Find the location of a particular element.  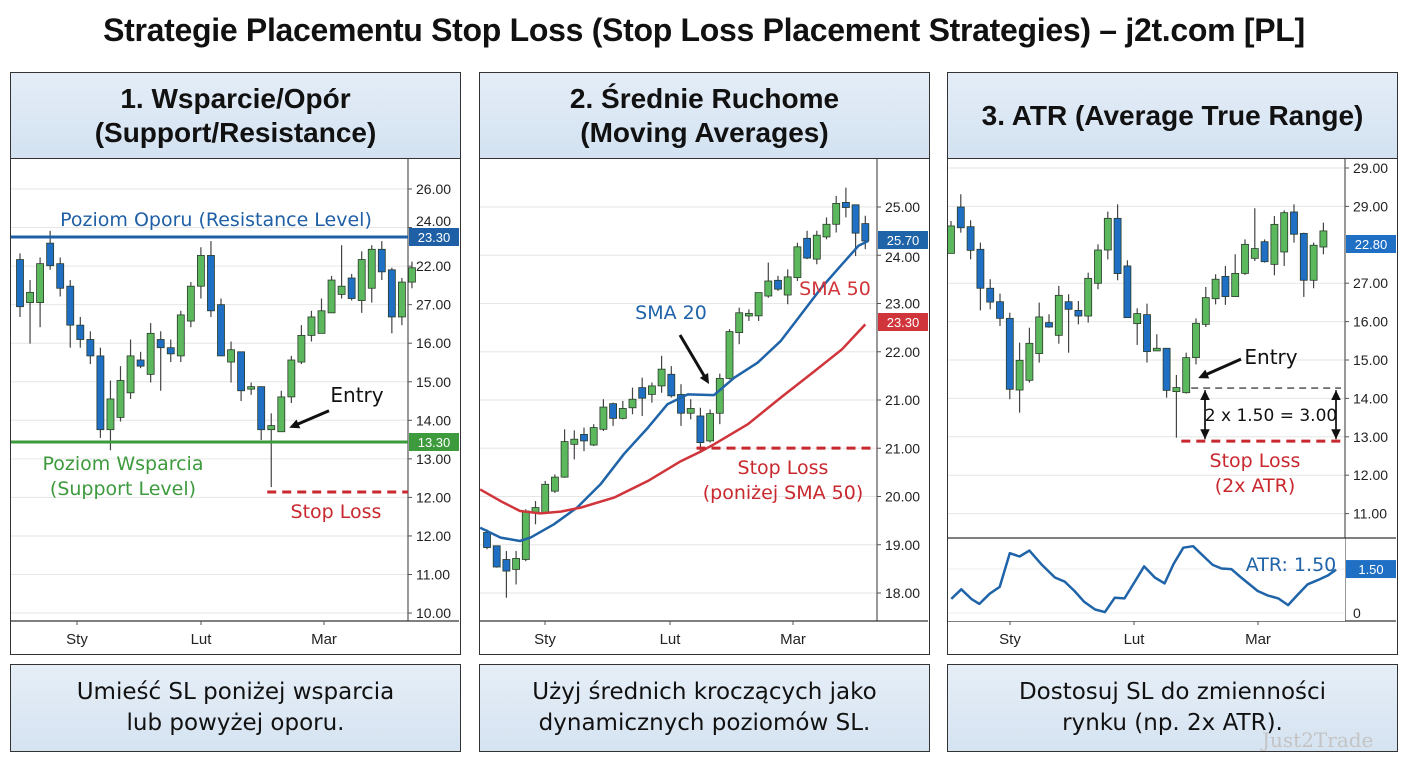

y-tick-label: 22.00 is located at coordinates (433, 266).